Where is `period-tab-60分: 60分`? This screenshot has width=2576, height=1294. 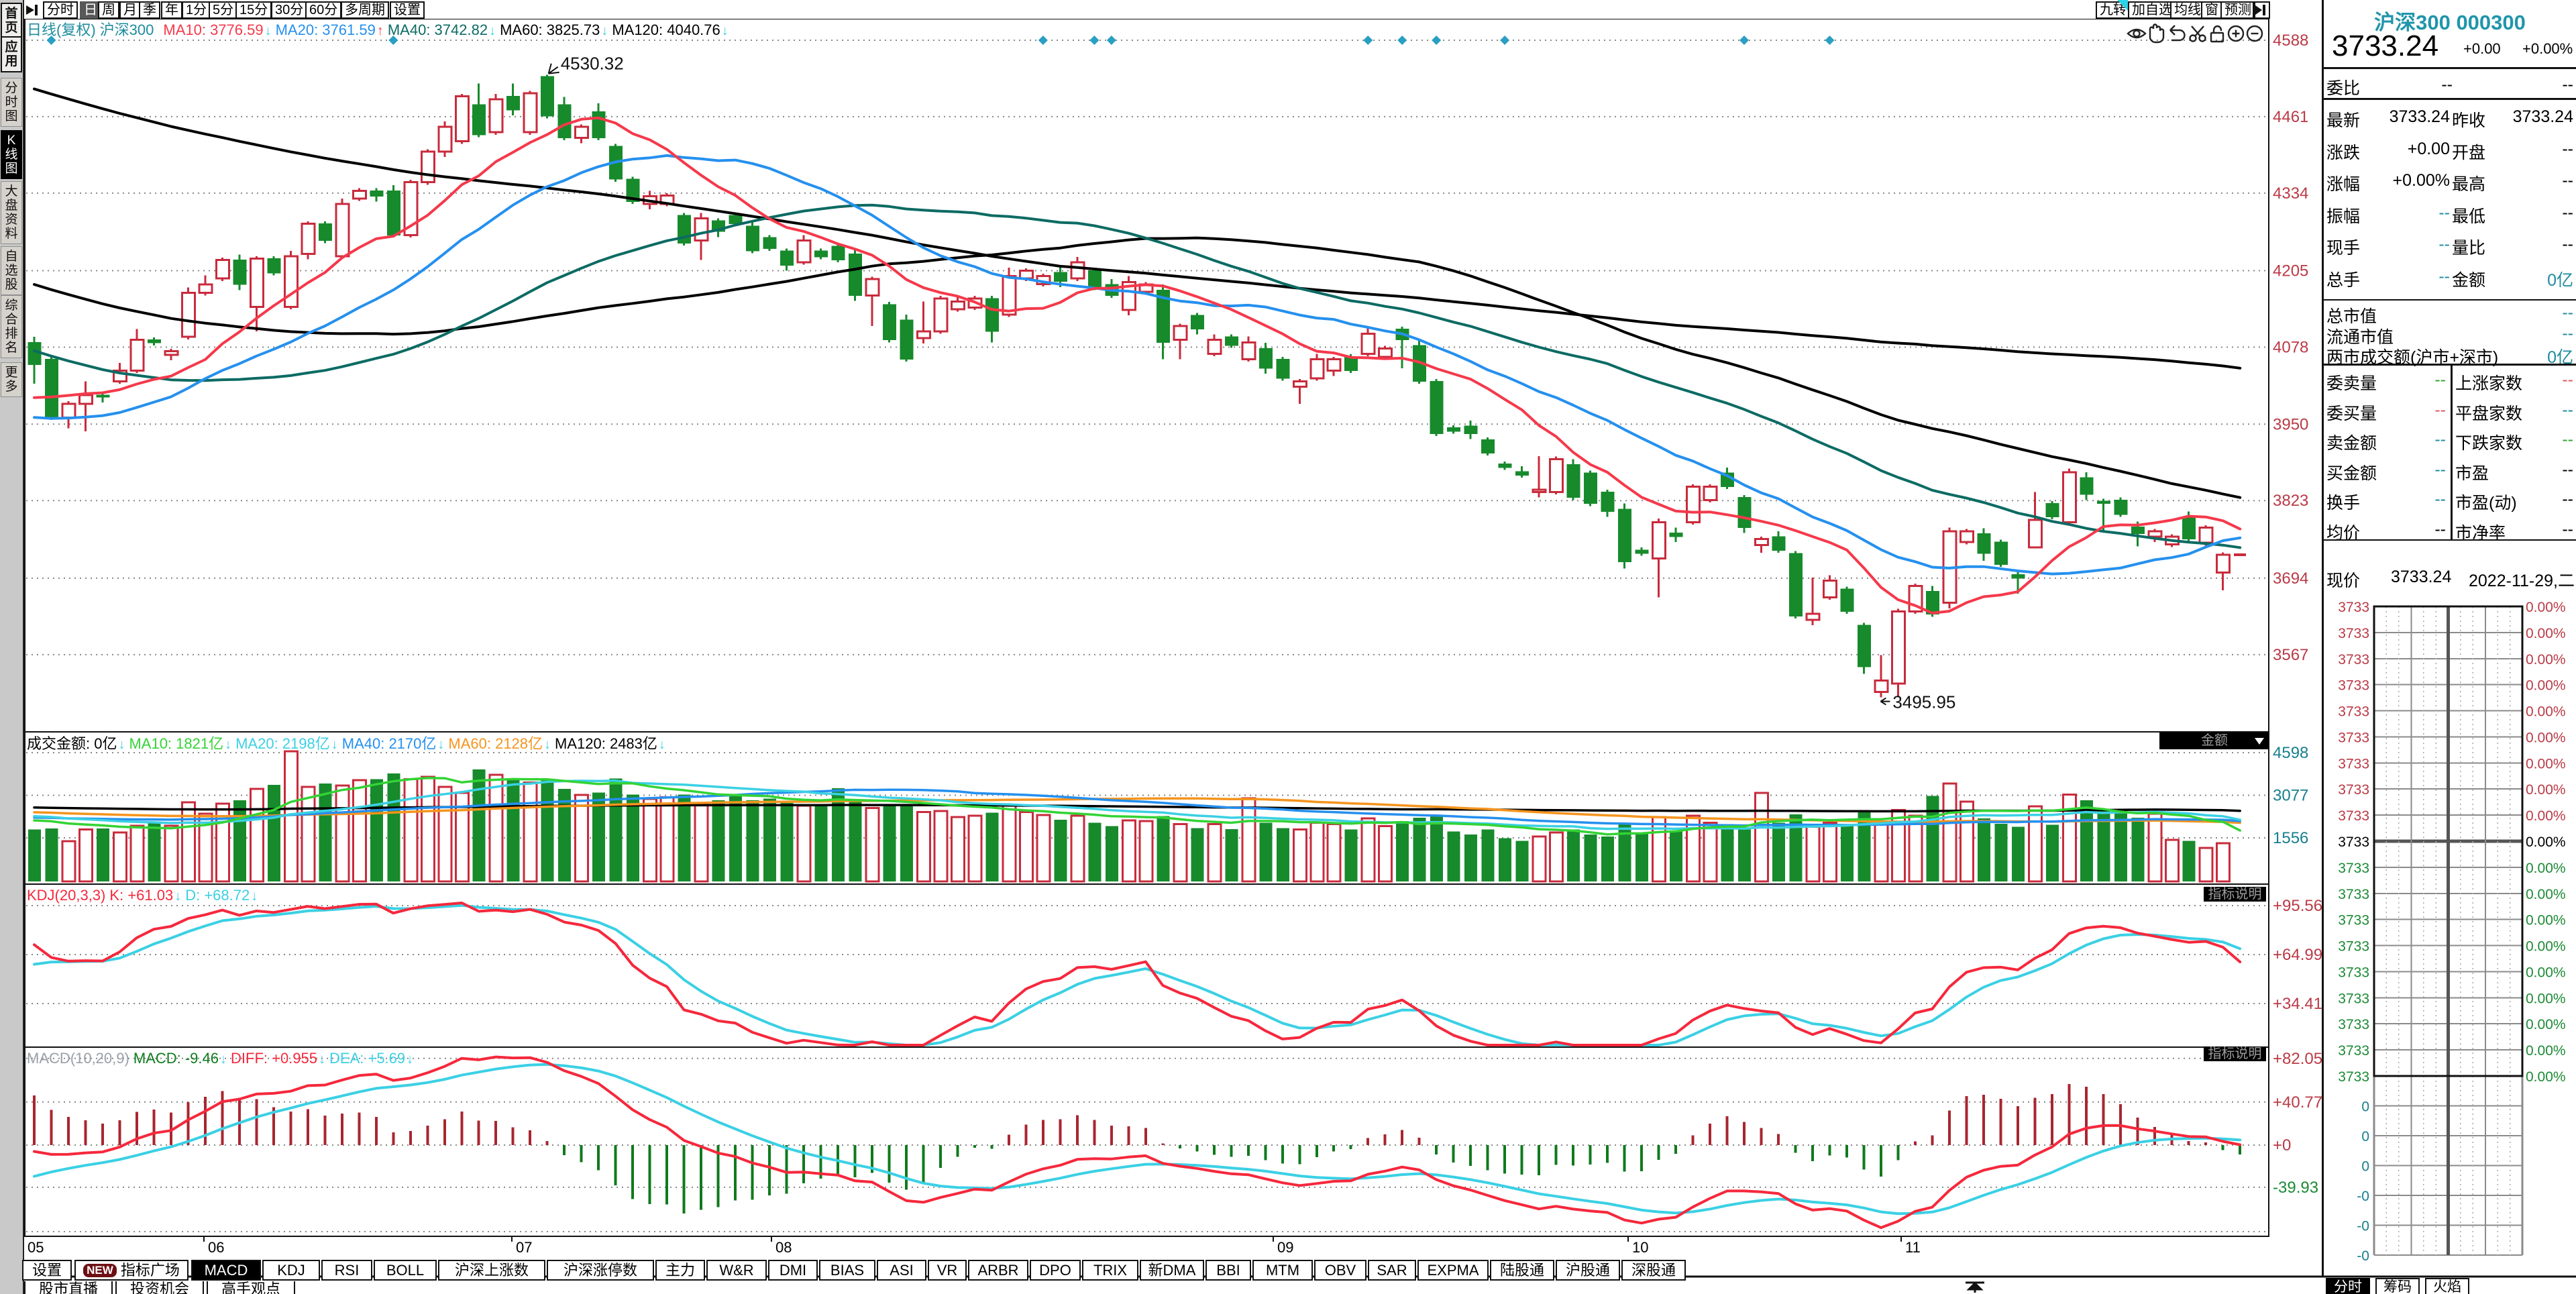
period-tab-60分: 60分 is located at coordinates (323, 10).